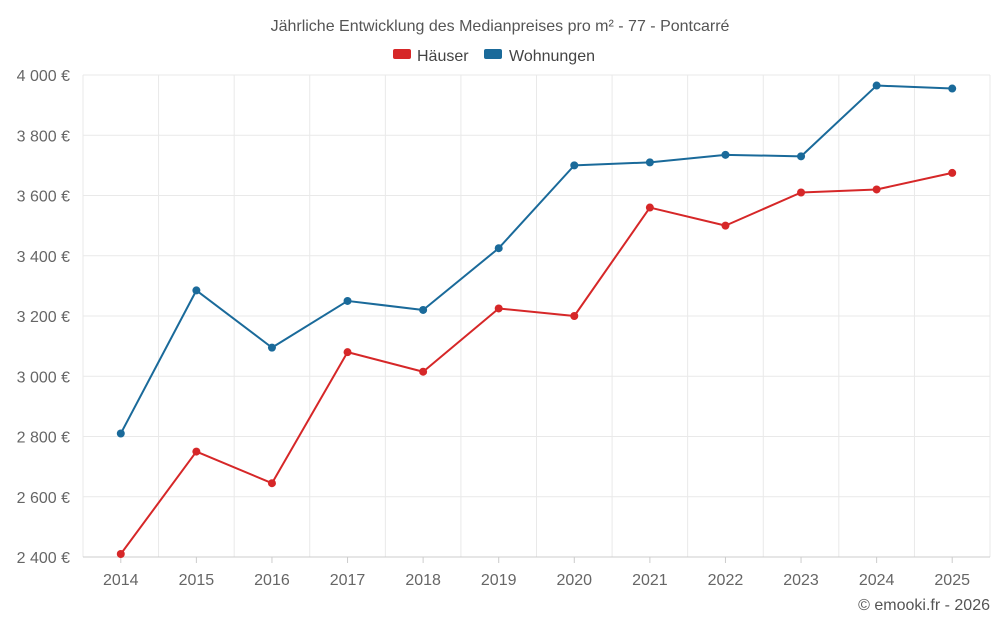  I want to click on x-tick-label: 2017, so click(348, 580).